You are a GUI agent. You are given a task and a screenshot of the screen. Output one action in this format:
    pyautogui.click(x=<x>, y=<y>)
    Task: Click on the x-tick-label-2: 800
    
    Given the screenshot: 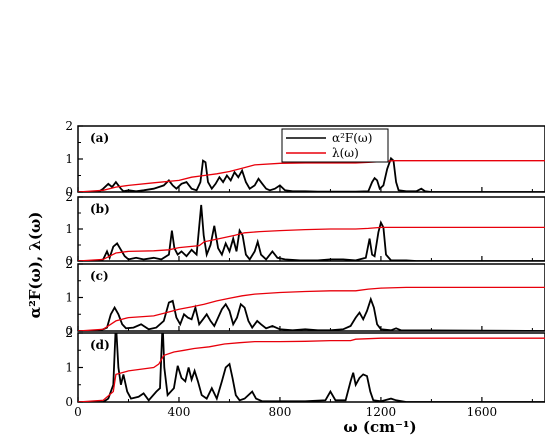 What is the action you would take?
    pyautogui.click(x=279, y=412)
    